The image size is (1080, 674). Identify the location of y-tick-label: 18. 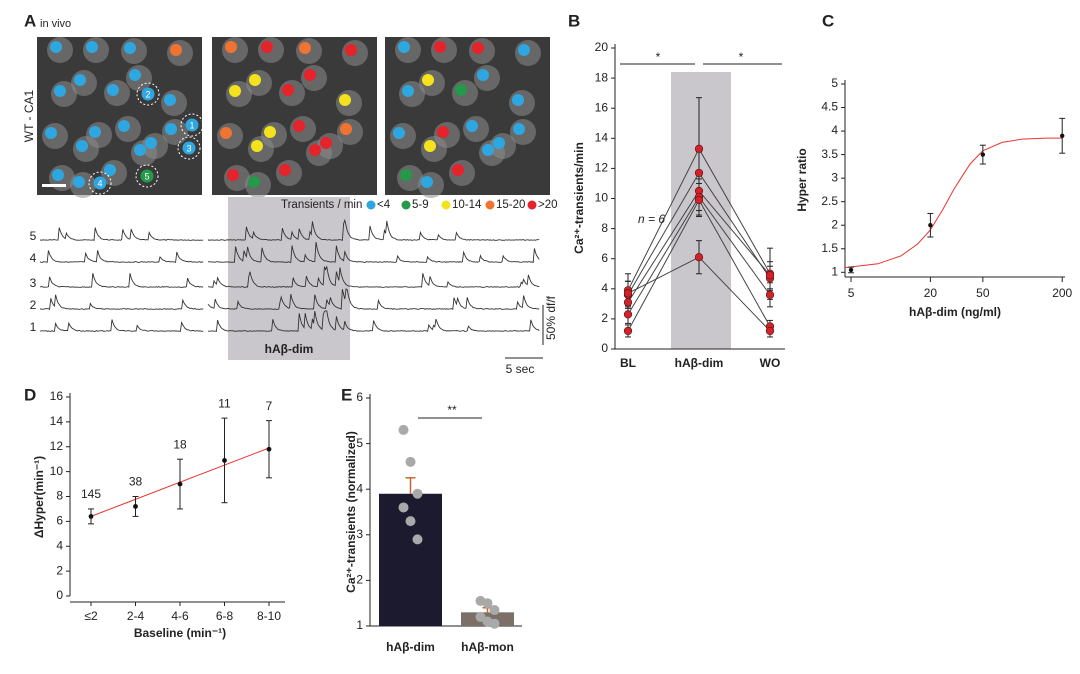
(602, 77).